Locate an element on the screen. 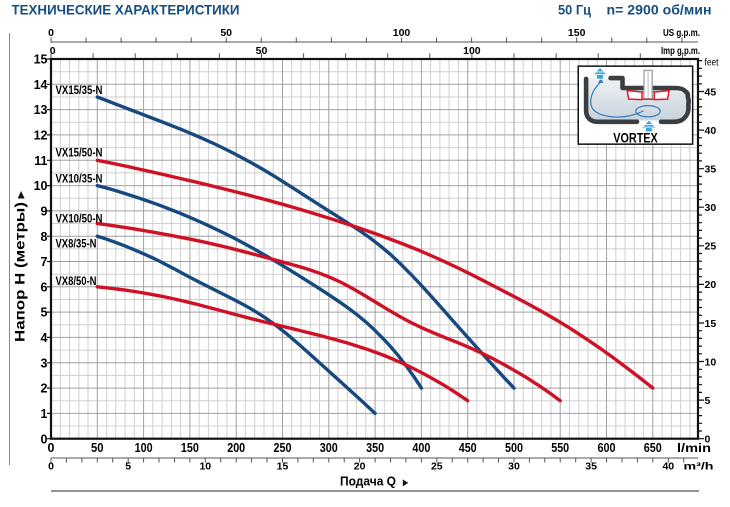 The width and height of the screenshot is (730, 507). svg-text: 2 is located at coordinates (44, 389).